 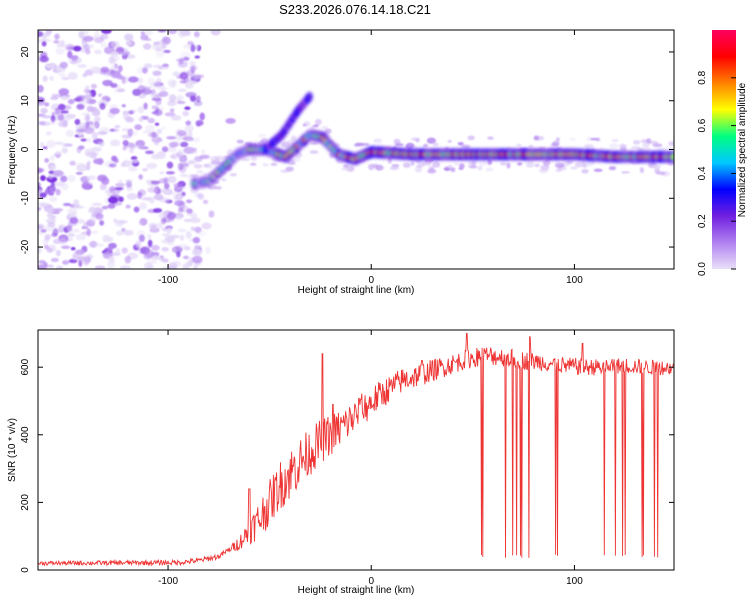 What do you see at coordinates (25, 52) in the screenshot?
I see `spectrogram-y-tick-label: 20` at bounding box center [25, 52].